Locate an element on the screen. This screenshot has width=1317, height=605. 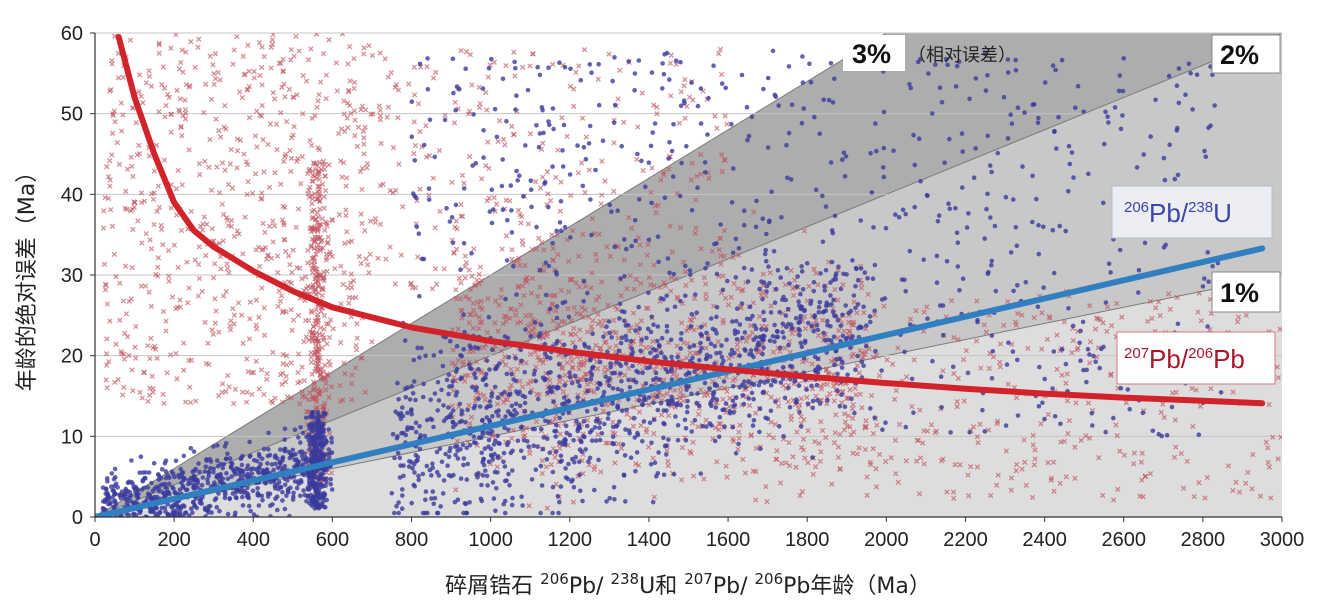
point-u-pb-1982 is located at coordinates (620, 278).